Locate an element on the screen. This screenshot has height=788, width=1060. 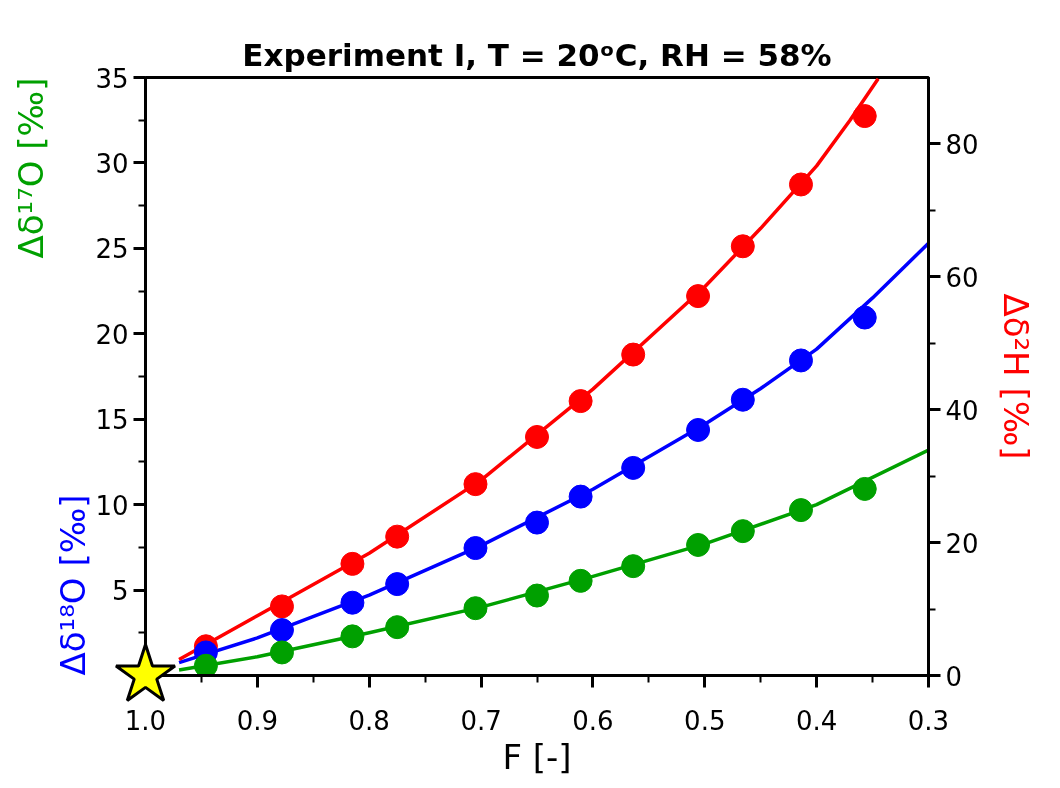
x-tick-label: 0.9 is located at coordinates (257, 720).